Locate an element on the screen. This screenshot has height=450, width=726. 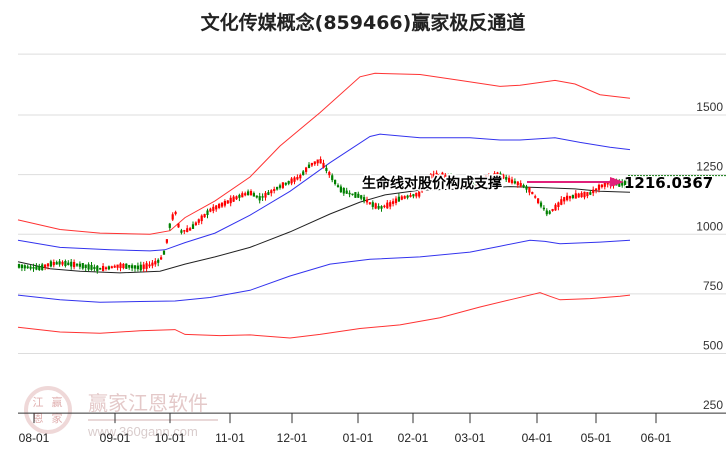
svg-text: 江 is located at coordinates (38, 402).